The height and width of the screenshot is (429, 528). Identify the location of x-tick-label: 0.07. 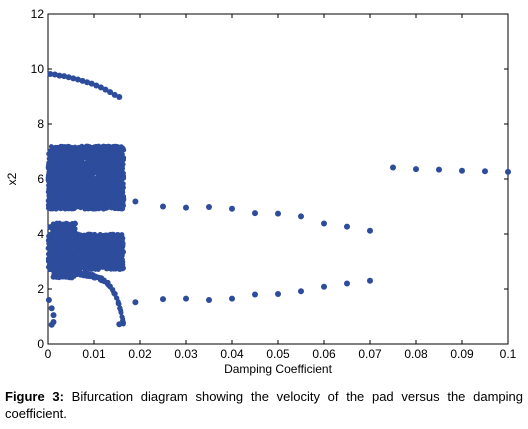
(370, 354).